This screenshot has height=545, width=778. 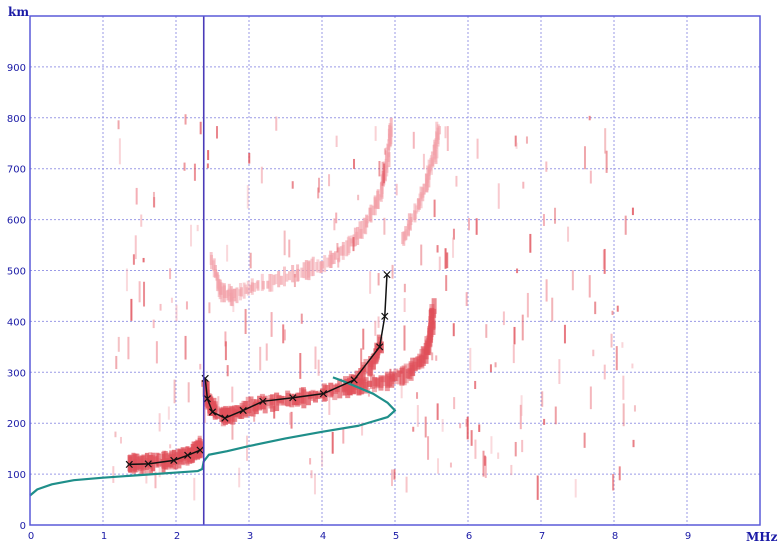 What do you see at coordinates (469, 536) in the screenshot?
I see `x-tick-label: 6` at bounding box center [469, 536].